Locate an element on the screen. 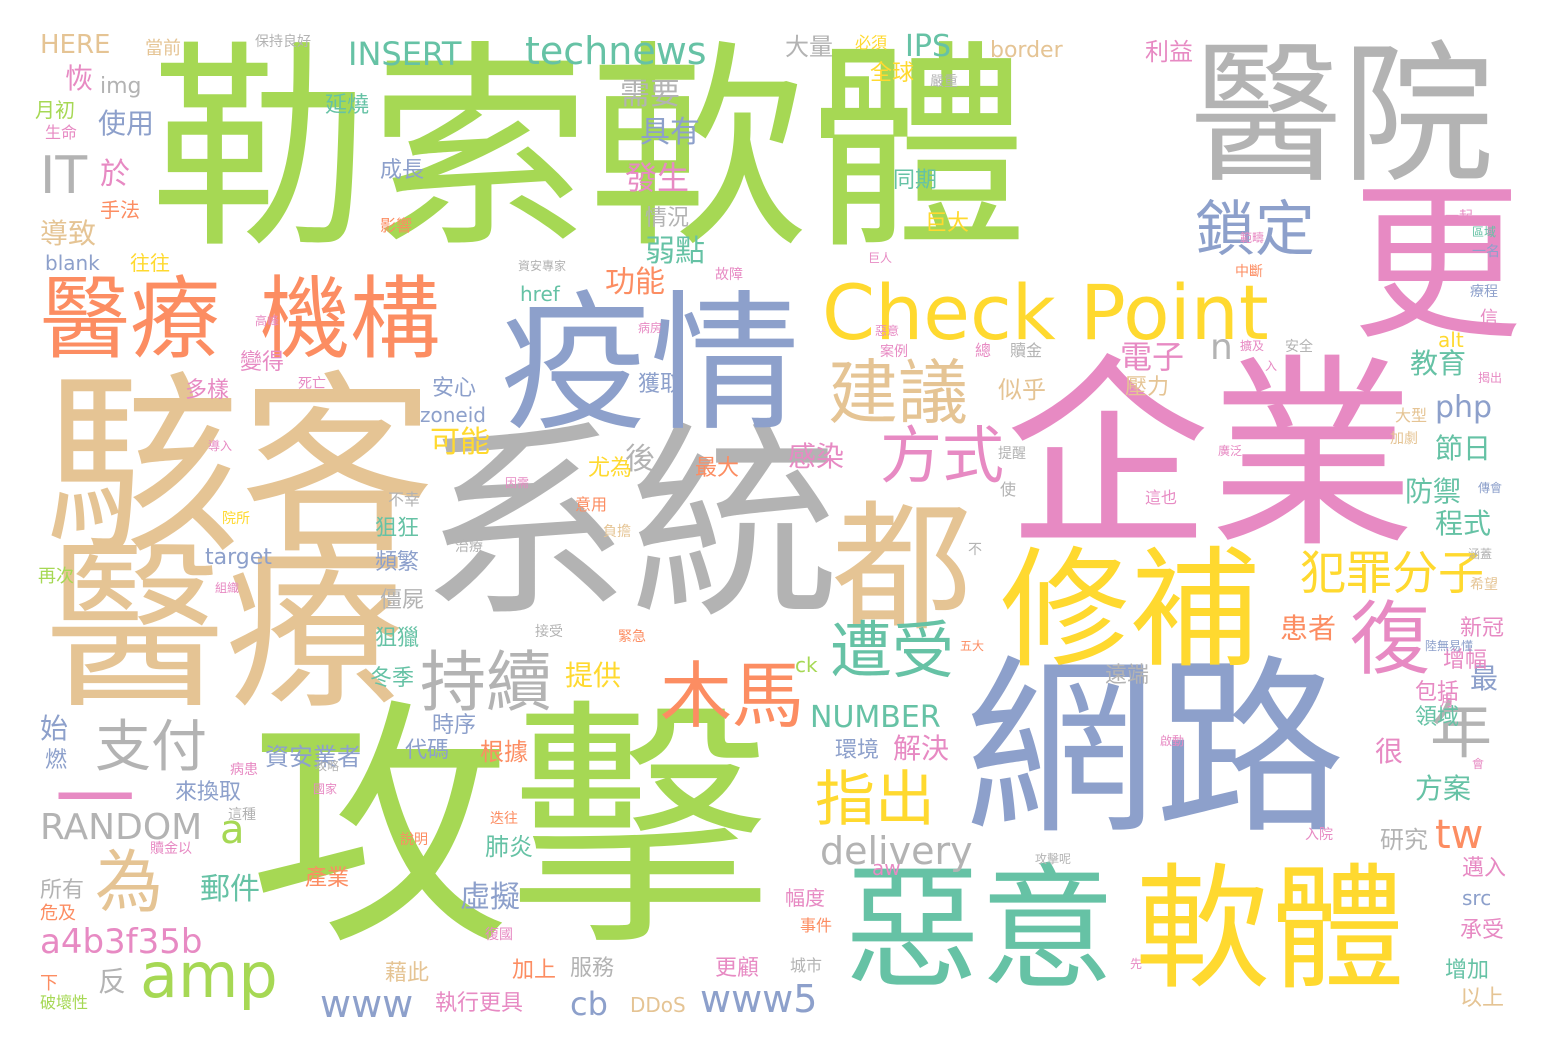 This screenshot has height=1052, width=1548. word-insert: INSERT is located at coordinates (405, 54).